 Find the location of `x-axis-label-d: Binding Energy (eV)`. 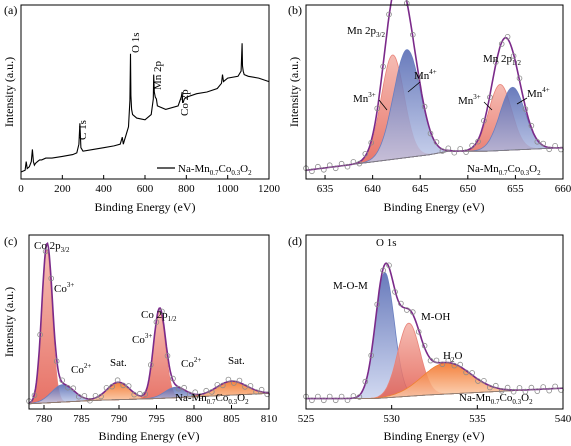

x-axis-label-d: Binding Energy (eV) is located at coordinates (433, 436).